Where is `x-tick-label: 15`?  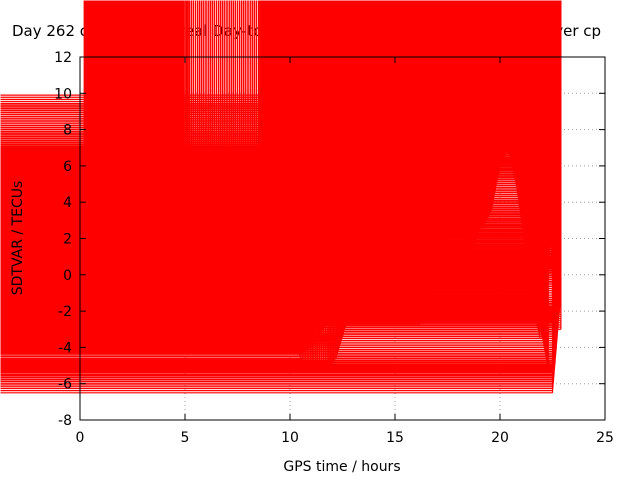 x-tick-label: 15 is located at coordinates (395, 438).